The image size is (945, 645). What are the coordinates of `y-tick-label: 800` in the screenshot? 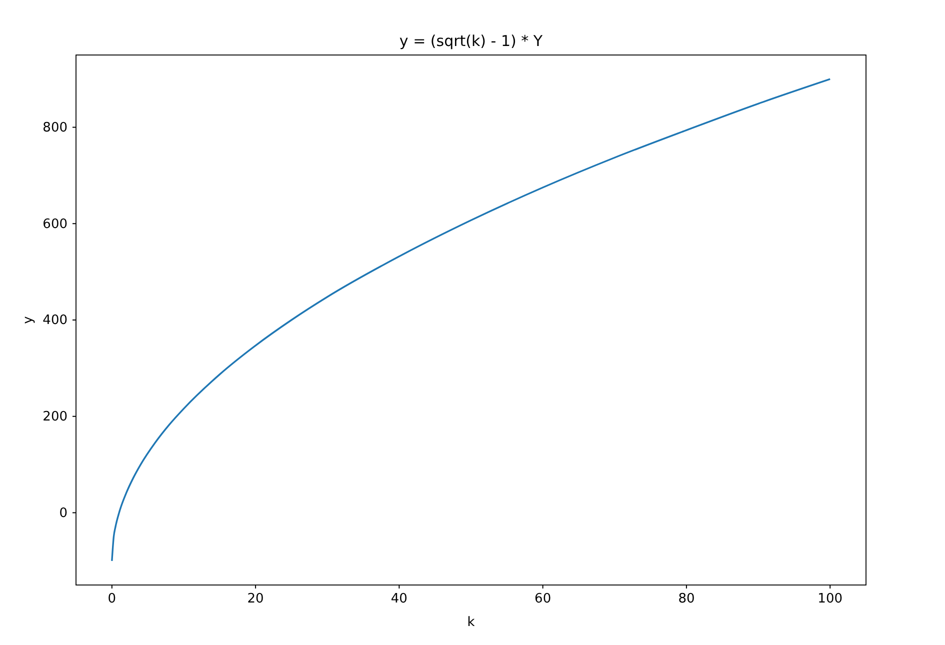 It's located at (55, 128).